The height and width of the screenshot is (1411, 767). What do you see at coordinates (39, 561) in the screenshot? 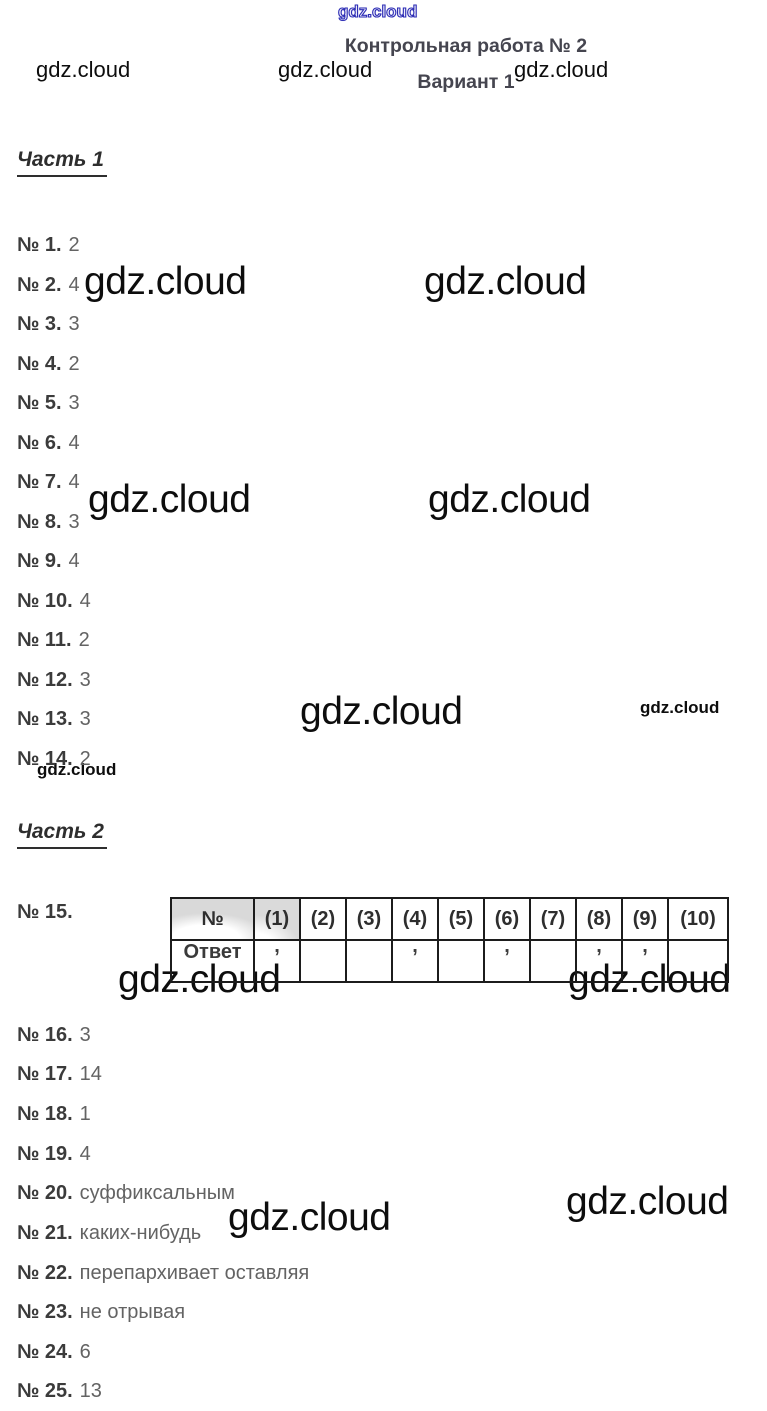
I see `answer-number: № 9.` at bounding box center [39, 561].